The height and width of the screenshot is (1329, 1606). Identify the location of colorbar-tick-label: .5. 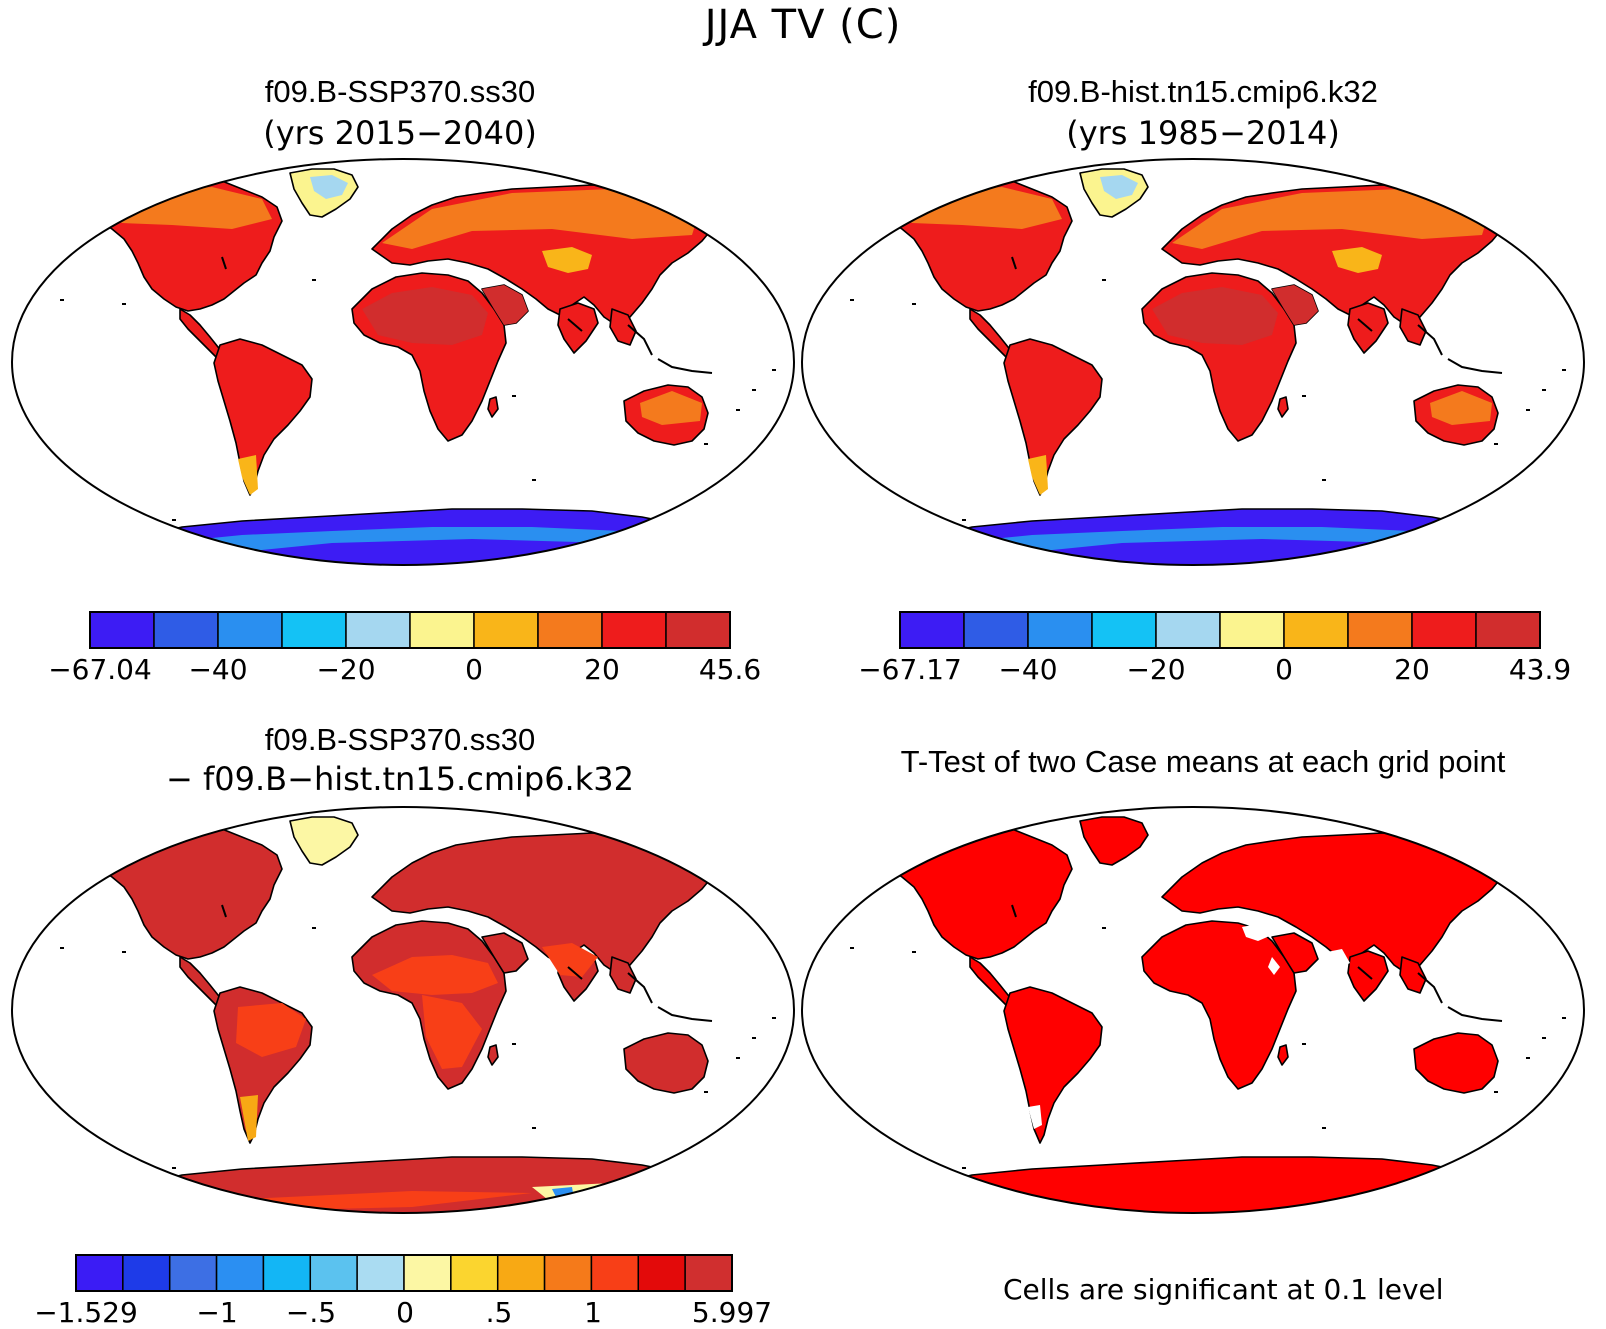
(499, 1312).